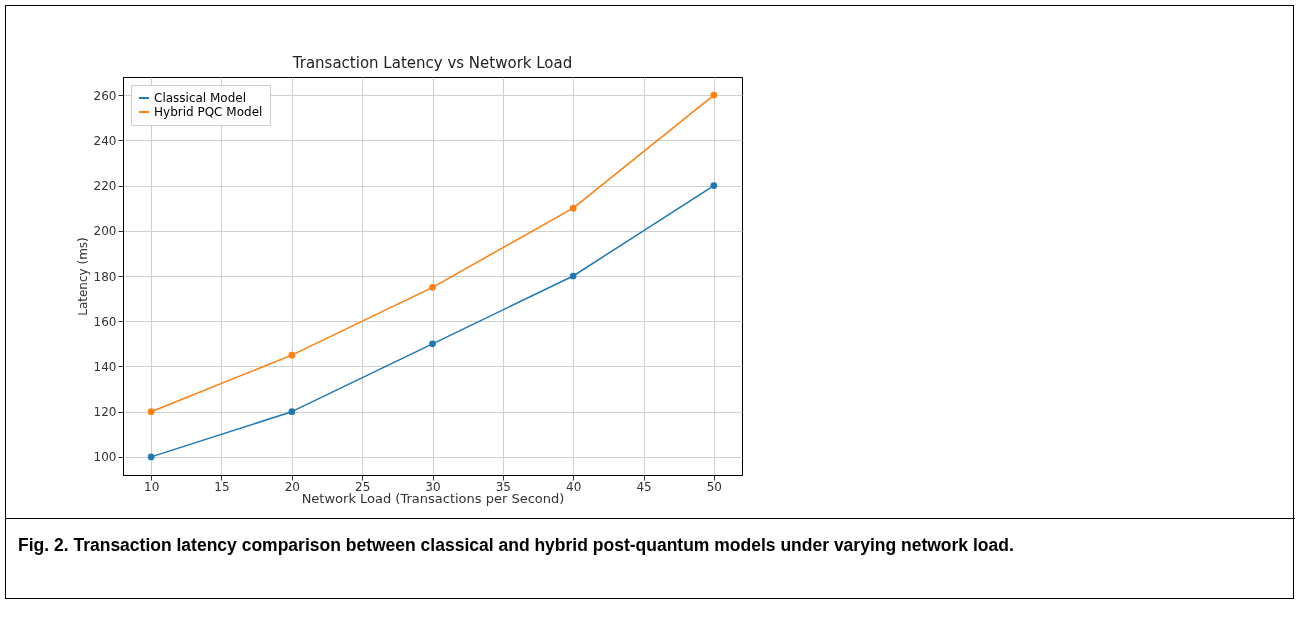 The height and width of the screenshot is (622, 1301). Describe the element at coordinates (650, 544) in the screenshot. I see `caption: Fig. 2. Transaction latency comparison between classical and hybrid post-quantum models under varying network load.` at that location.